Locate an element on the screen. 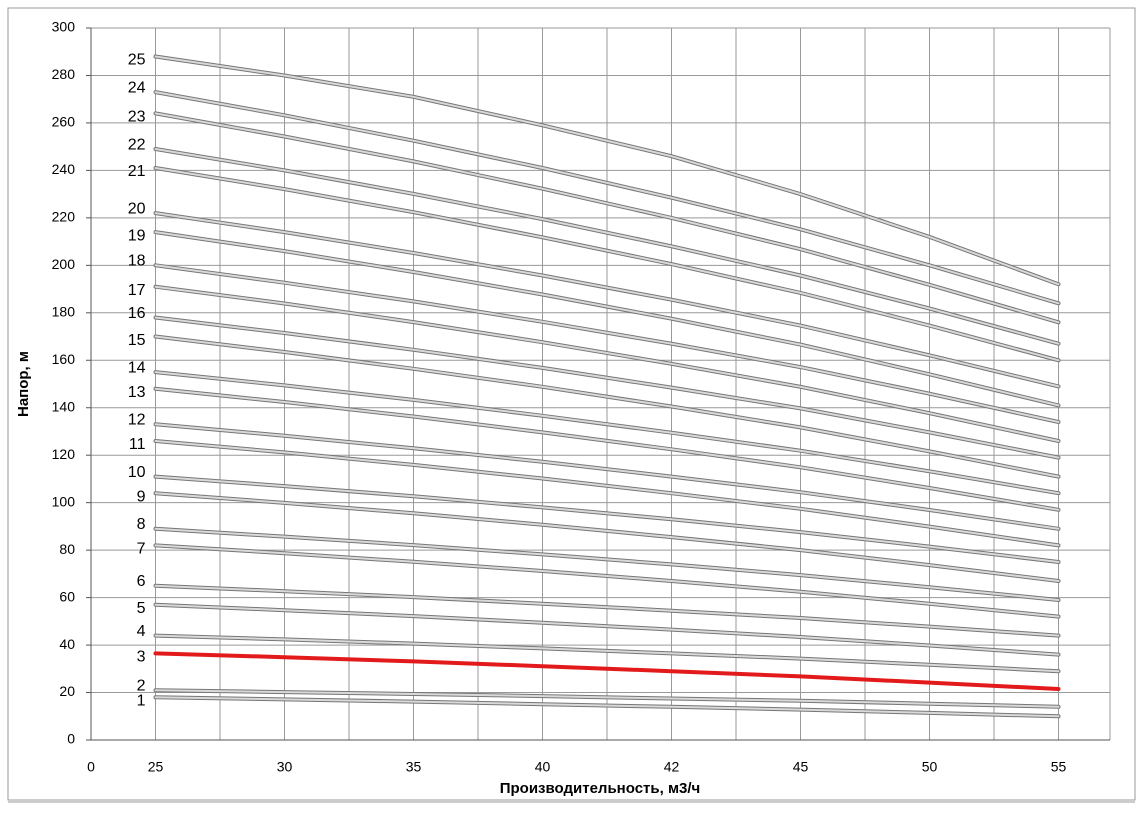 Image resolution: width=1143 pixels, height=814 pixels. series-label: 14 is located at coordinates (137, 367).